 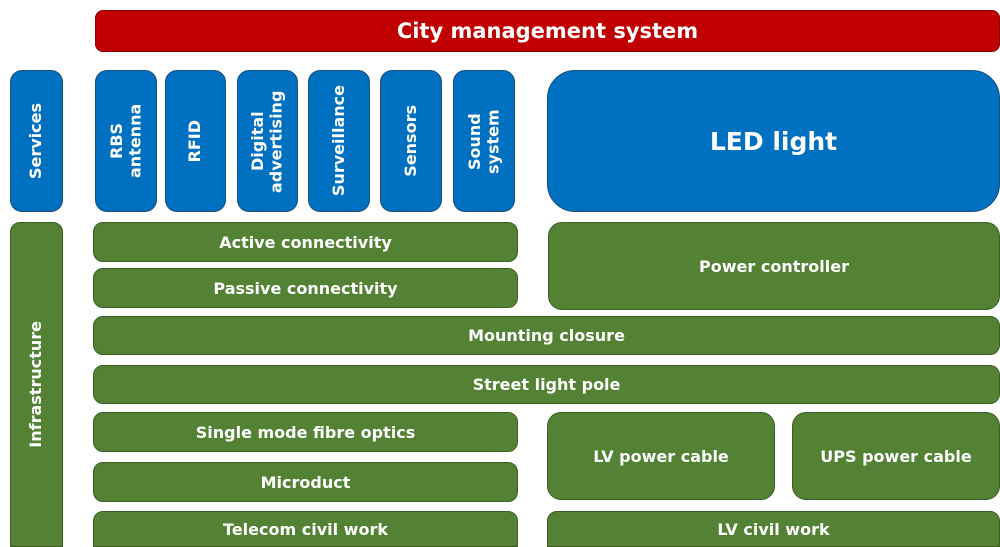 I want to click on infra-block: LV civil work, so click(x=773, y=529).